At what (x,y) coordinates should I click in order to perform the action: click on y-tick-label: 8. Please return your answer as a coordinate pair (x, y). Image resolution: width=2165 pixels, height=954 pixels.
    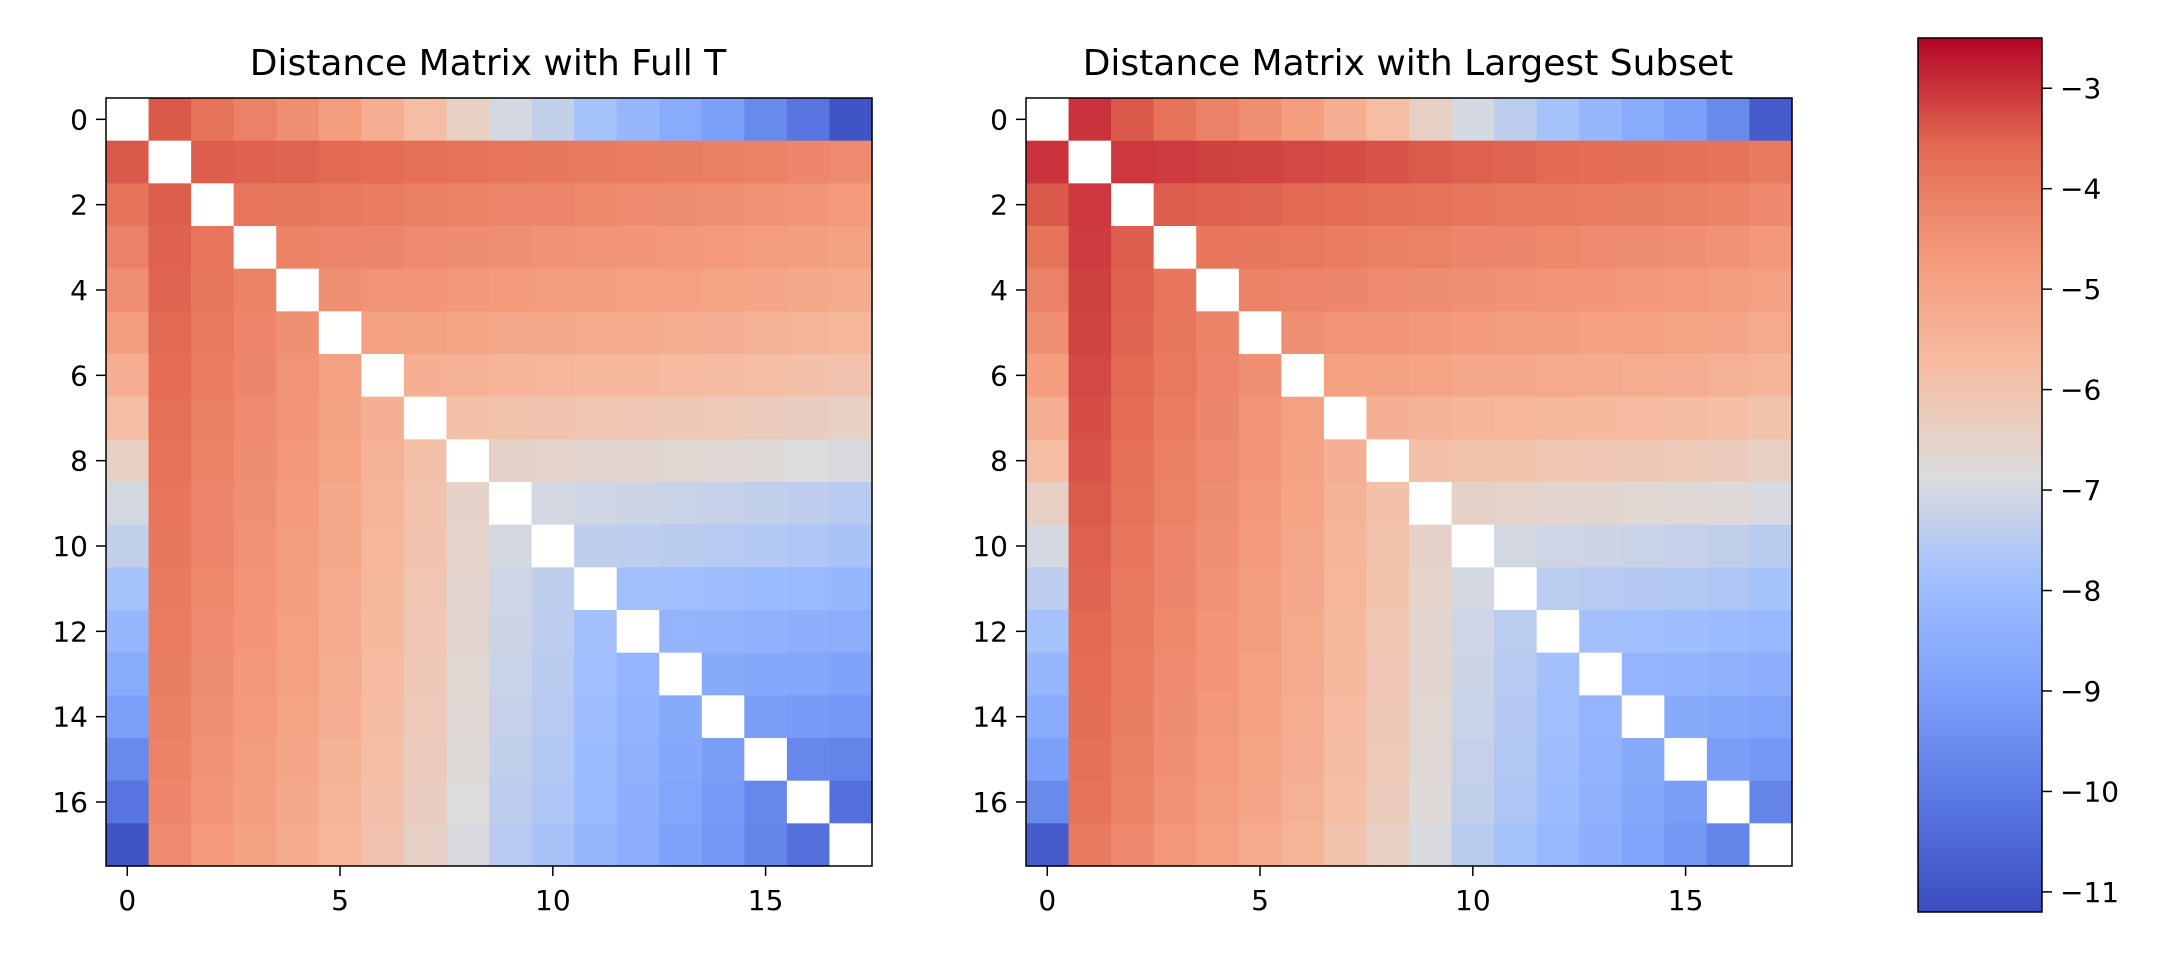
    Looking at the image, I should click on (999, 461).